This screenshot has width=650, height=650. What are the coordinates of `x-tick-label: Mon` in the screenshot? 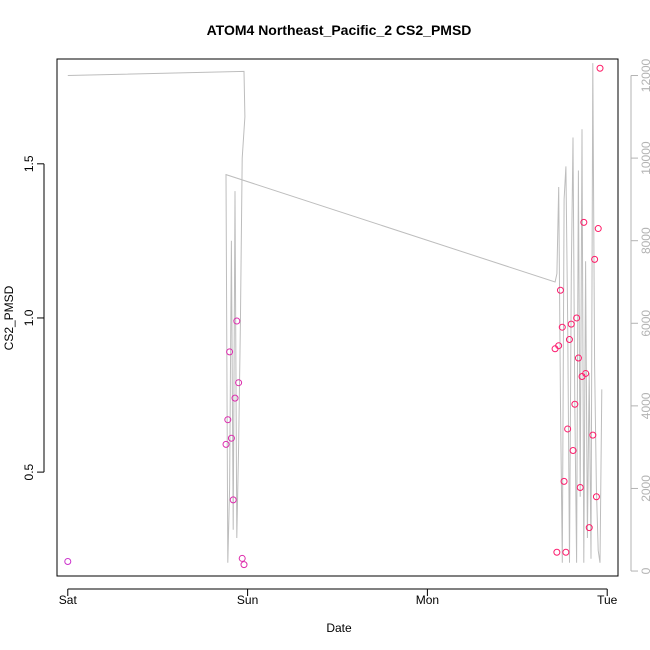 It's located at (427, 600).